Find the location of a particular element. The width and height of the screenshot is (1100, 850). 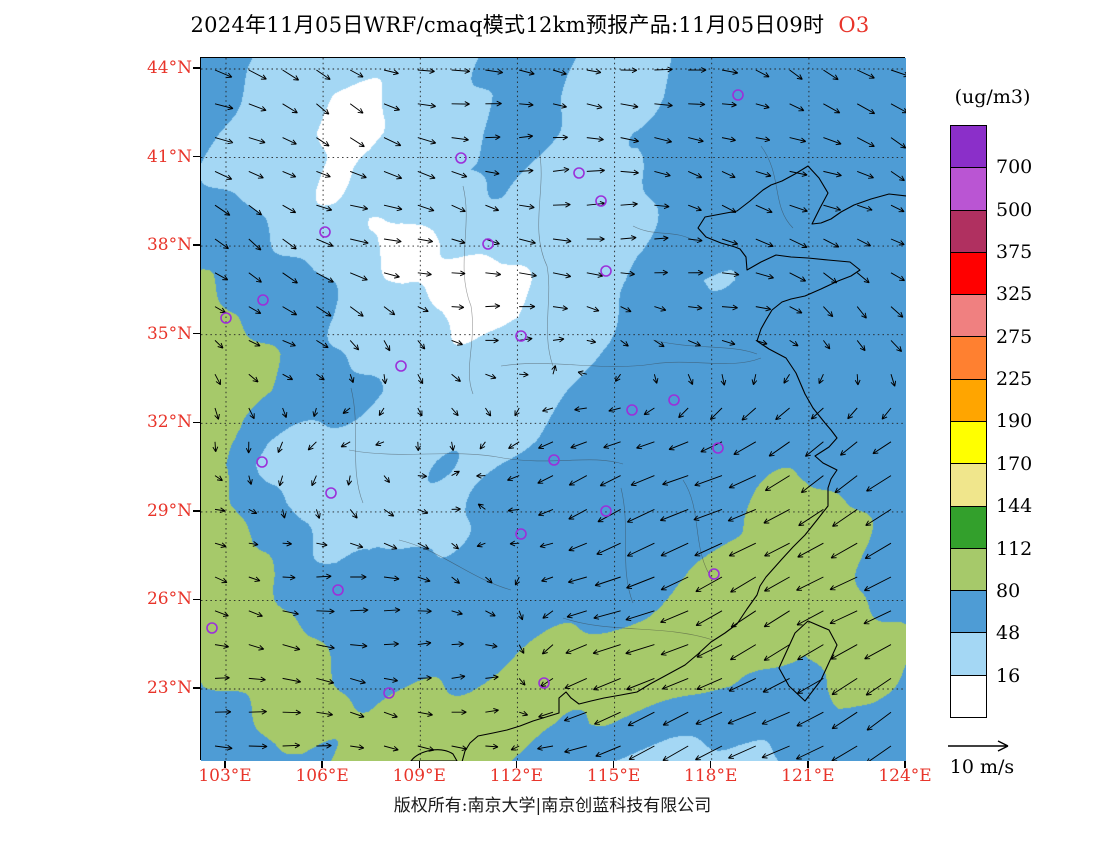

colorbar-label: 190 is located at coordinates (1014, 421).